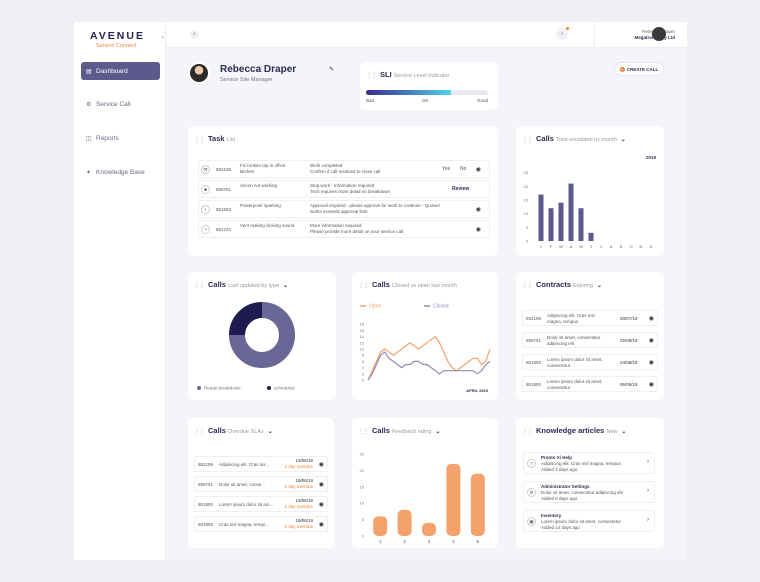 Image resolution: width=760 pixels, height=582 pixels. What do you see at coordinates (194, 34) in the screenshot?
I see `search-icon: ⌕` at bounding box center [194, 34].